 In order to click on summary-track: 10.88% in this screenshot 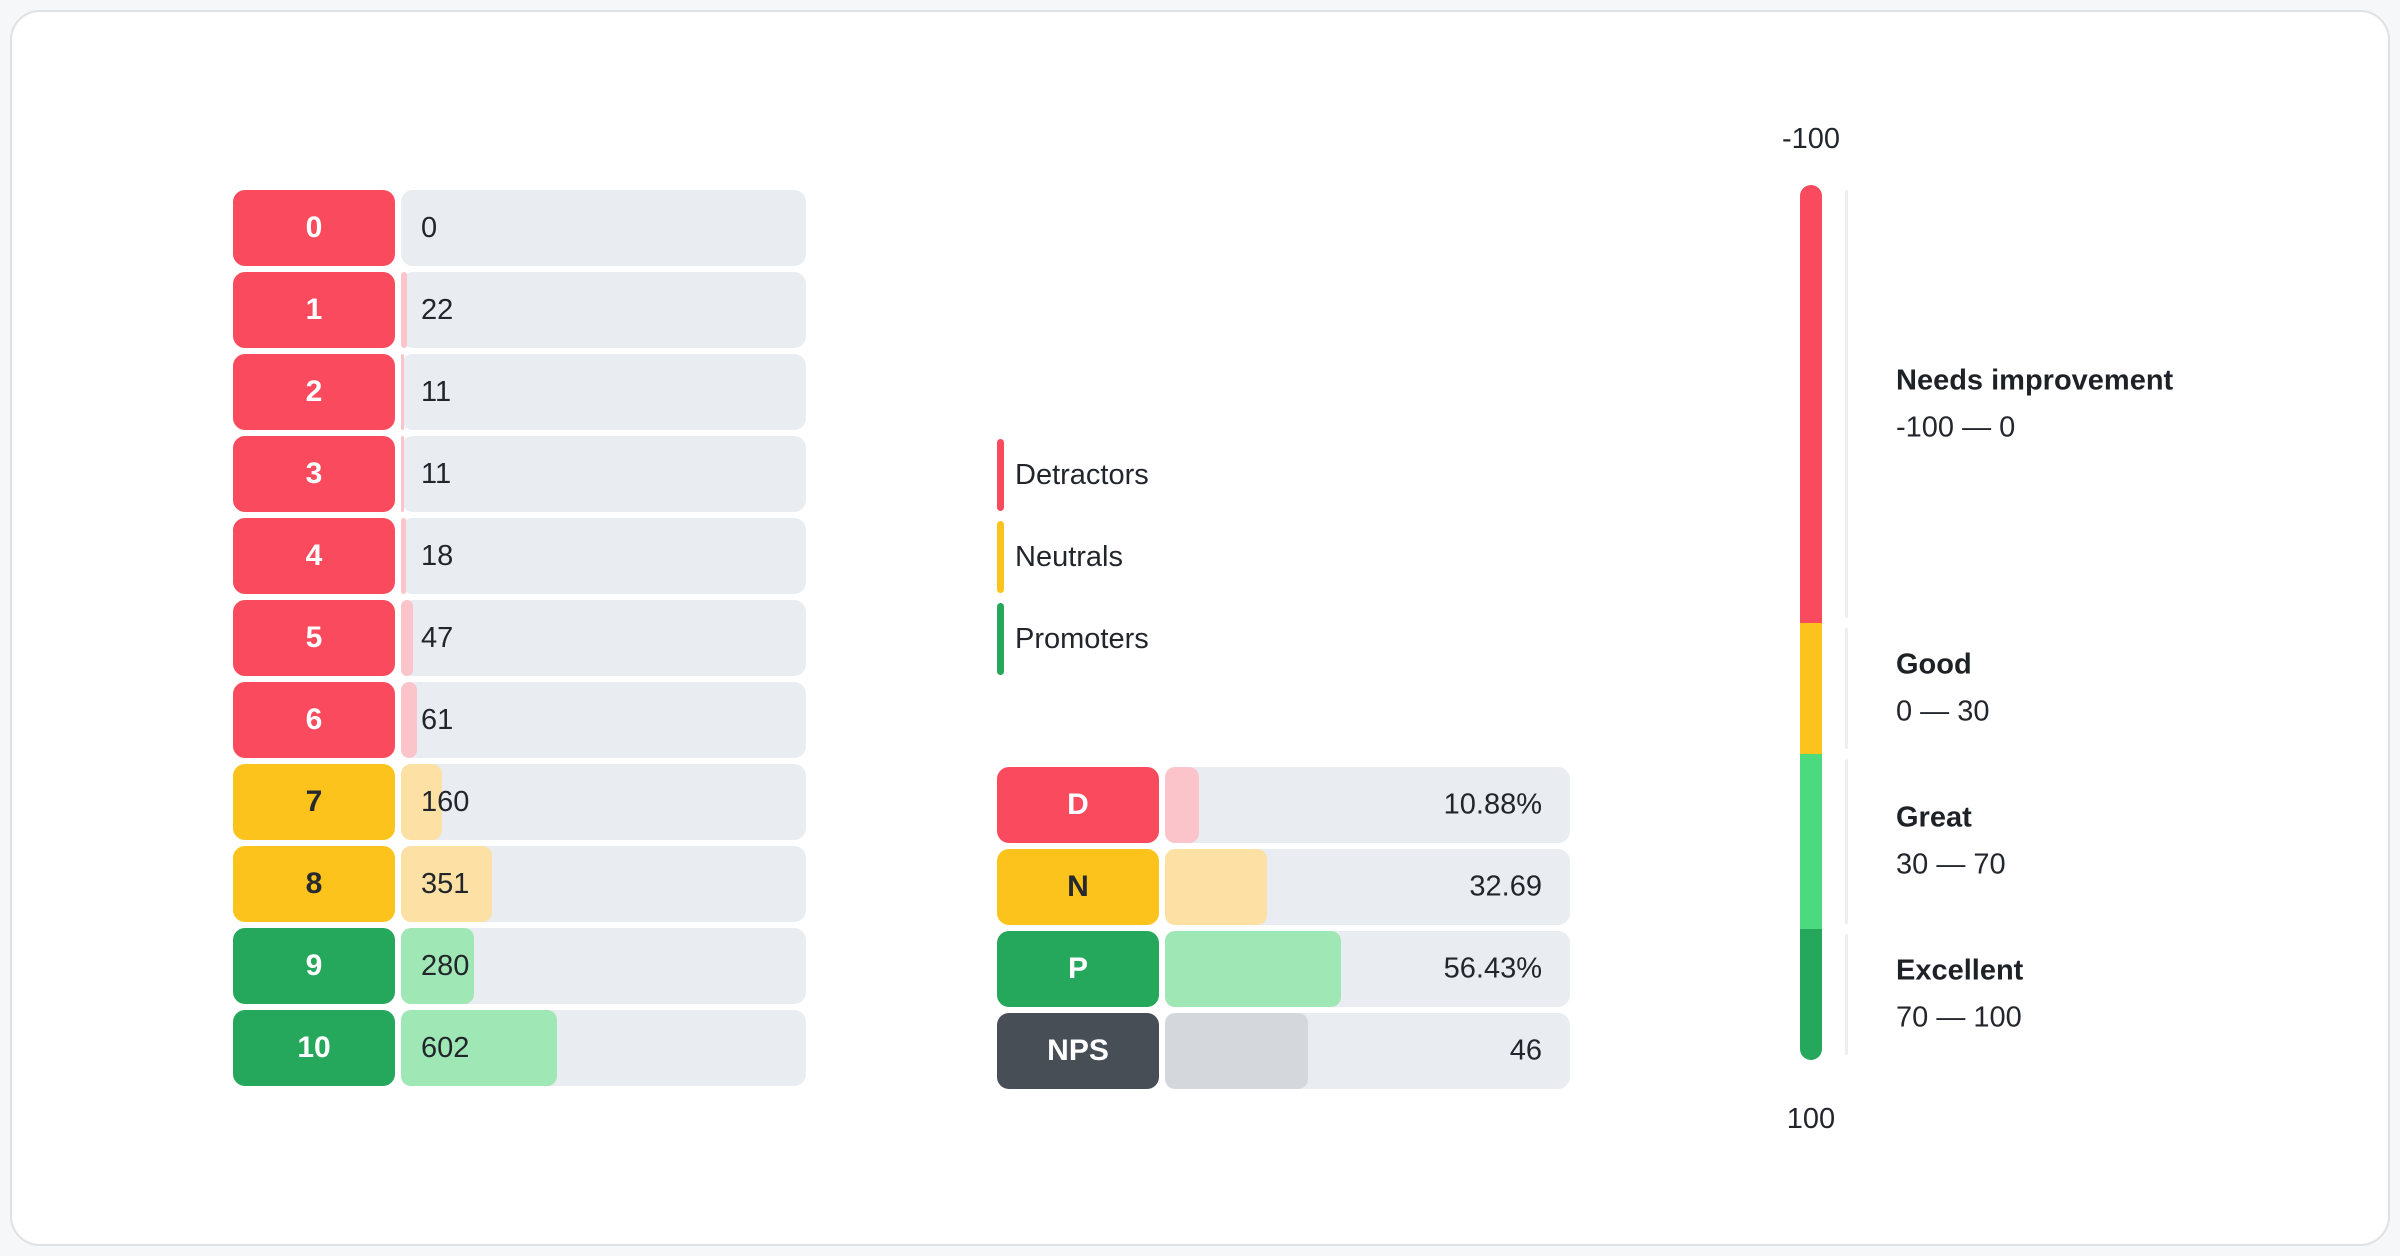, I will do `click(1367, 805)`.